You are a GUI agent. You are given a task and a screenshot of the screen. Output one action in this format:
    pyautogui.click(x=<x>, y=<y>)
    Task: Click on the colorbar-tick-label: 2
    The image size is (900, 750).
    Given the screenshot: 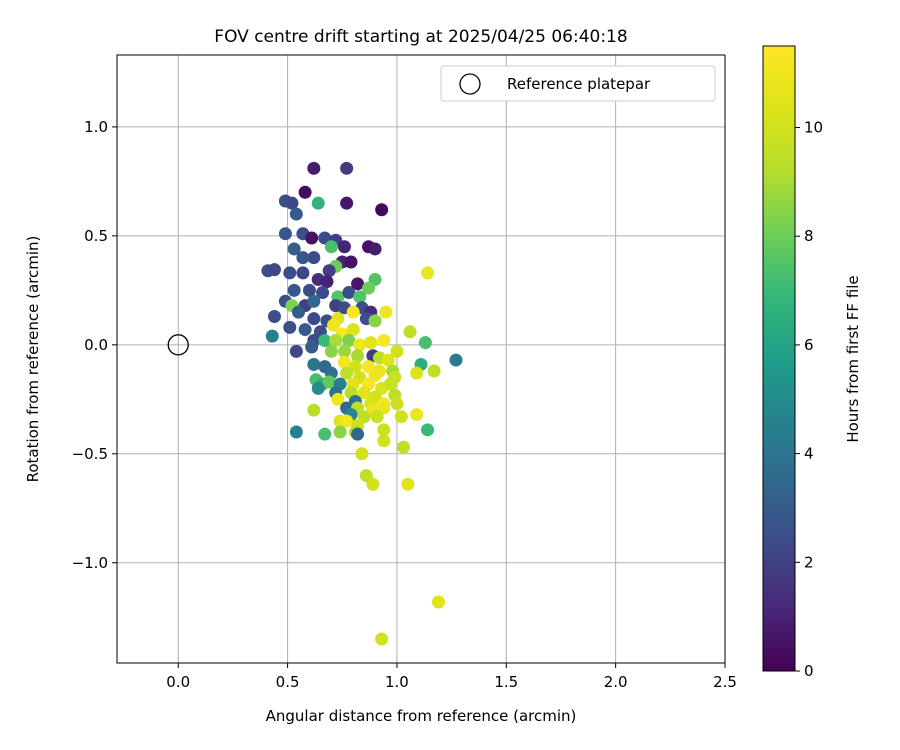 What is the action you would take?
    pyautogui.click(x=809, y=562)
    